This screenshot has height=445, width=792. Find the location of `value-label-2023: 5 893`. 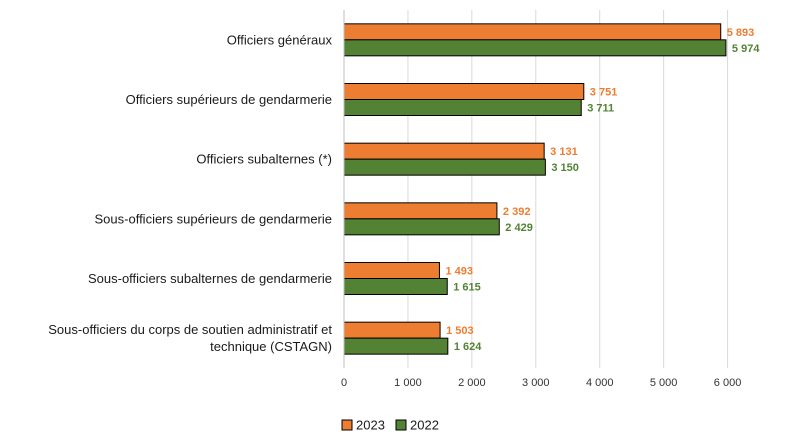

value-label-2023: 5 893 is located at coordinates (741, 33).